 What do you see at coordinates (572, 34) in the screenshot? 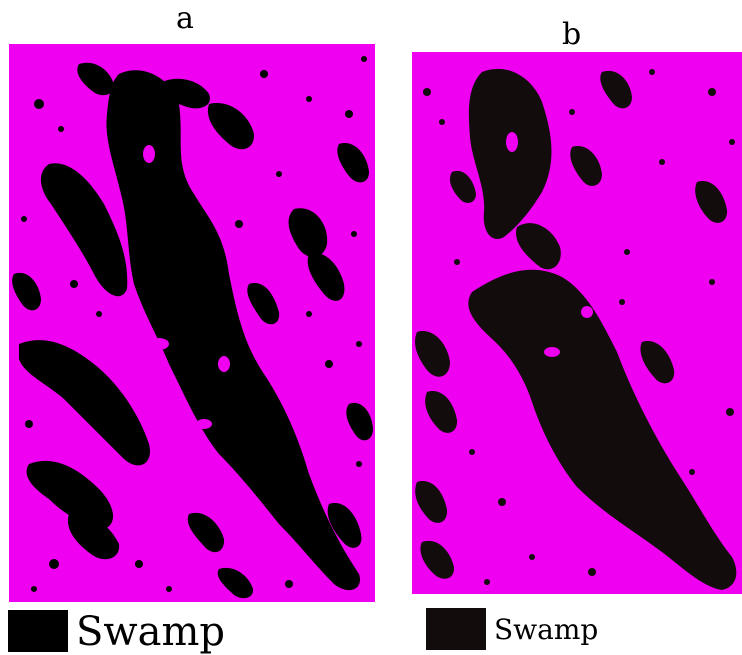
I see `panel-b-label: b` at bounding box center [572, 34].